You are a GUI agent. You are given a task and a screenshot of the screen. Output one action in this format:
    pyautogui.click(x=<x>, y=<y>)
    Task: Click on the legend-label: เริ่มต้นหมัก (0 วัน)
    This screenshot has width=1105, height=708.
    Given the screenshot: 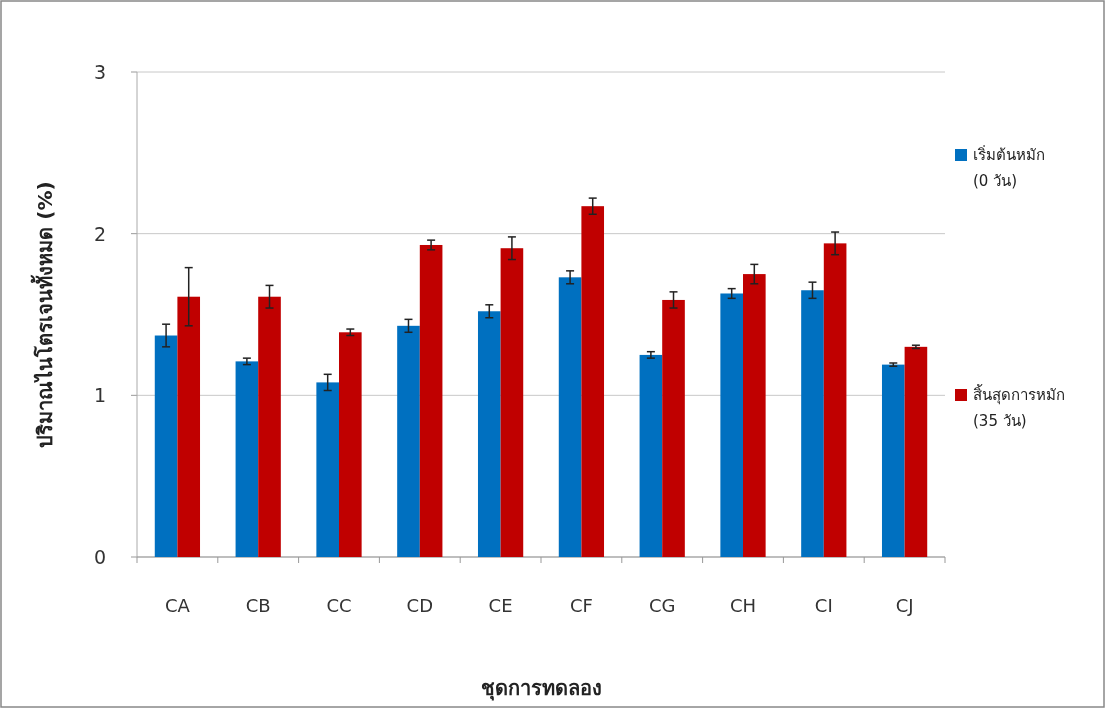 What is the action you would take?
    pyautogui.click(x=1009, y=167)
    